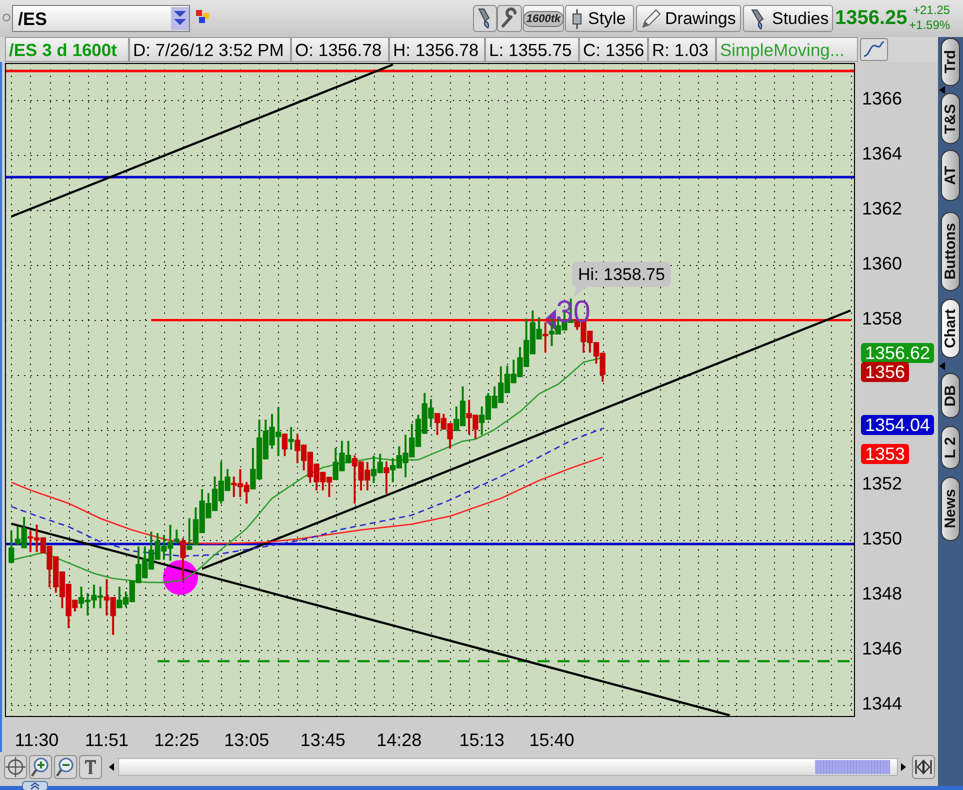 Image resolution: width=963 pixels, height=790 pixels. Describe the element at coordinates (950, 118) in the screenshot. I see `side-tab: T&S` at that location.